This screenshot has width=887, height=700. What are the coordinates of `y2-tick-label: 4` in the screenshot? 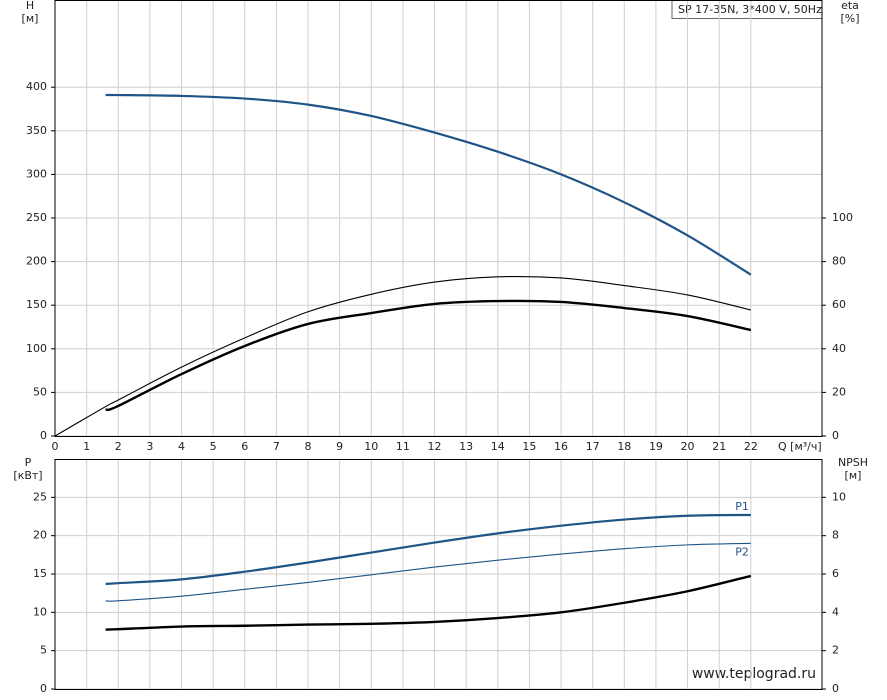 It's located at (835, 611).